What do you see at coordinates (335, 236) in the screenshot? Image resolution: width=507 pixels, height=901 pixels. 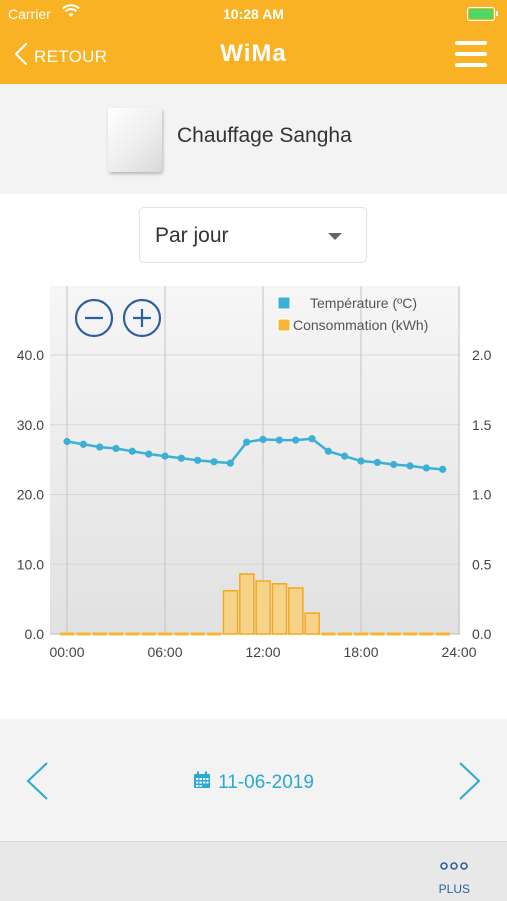 I see `caret-down-icon` at bounding box center [335, 236].